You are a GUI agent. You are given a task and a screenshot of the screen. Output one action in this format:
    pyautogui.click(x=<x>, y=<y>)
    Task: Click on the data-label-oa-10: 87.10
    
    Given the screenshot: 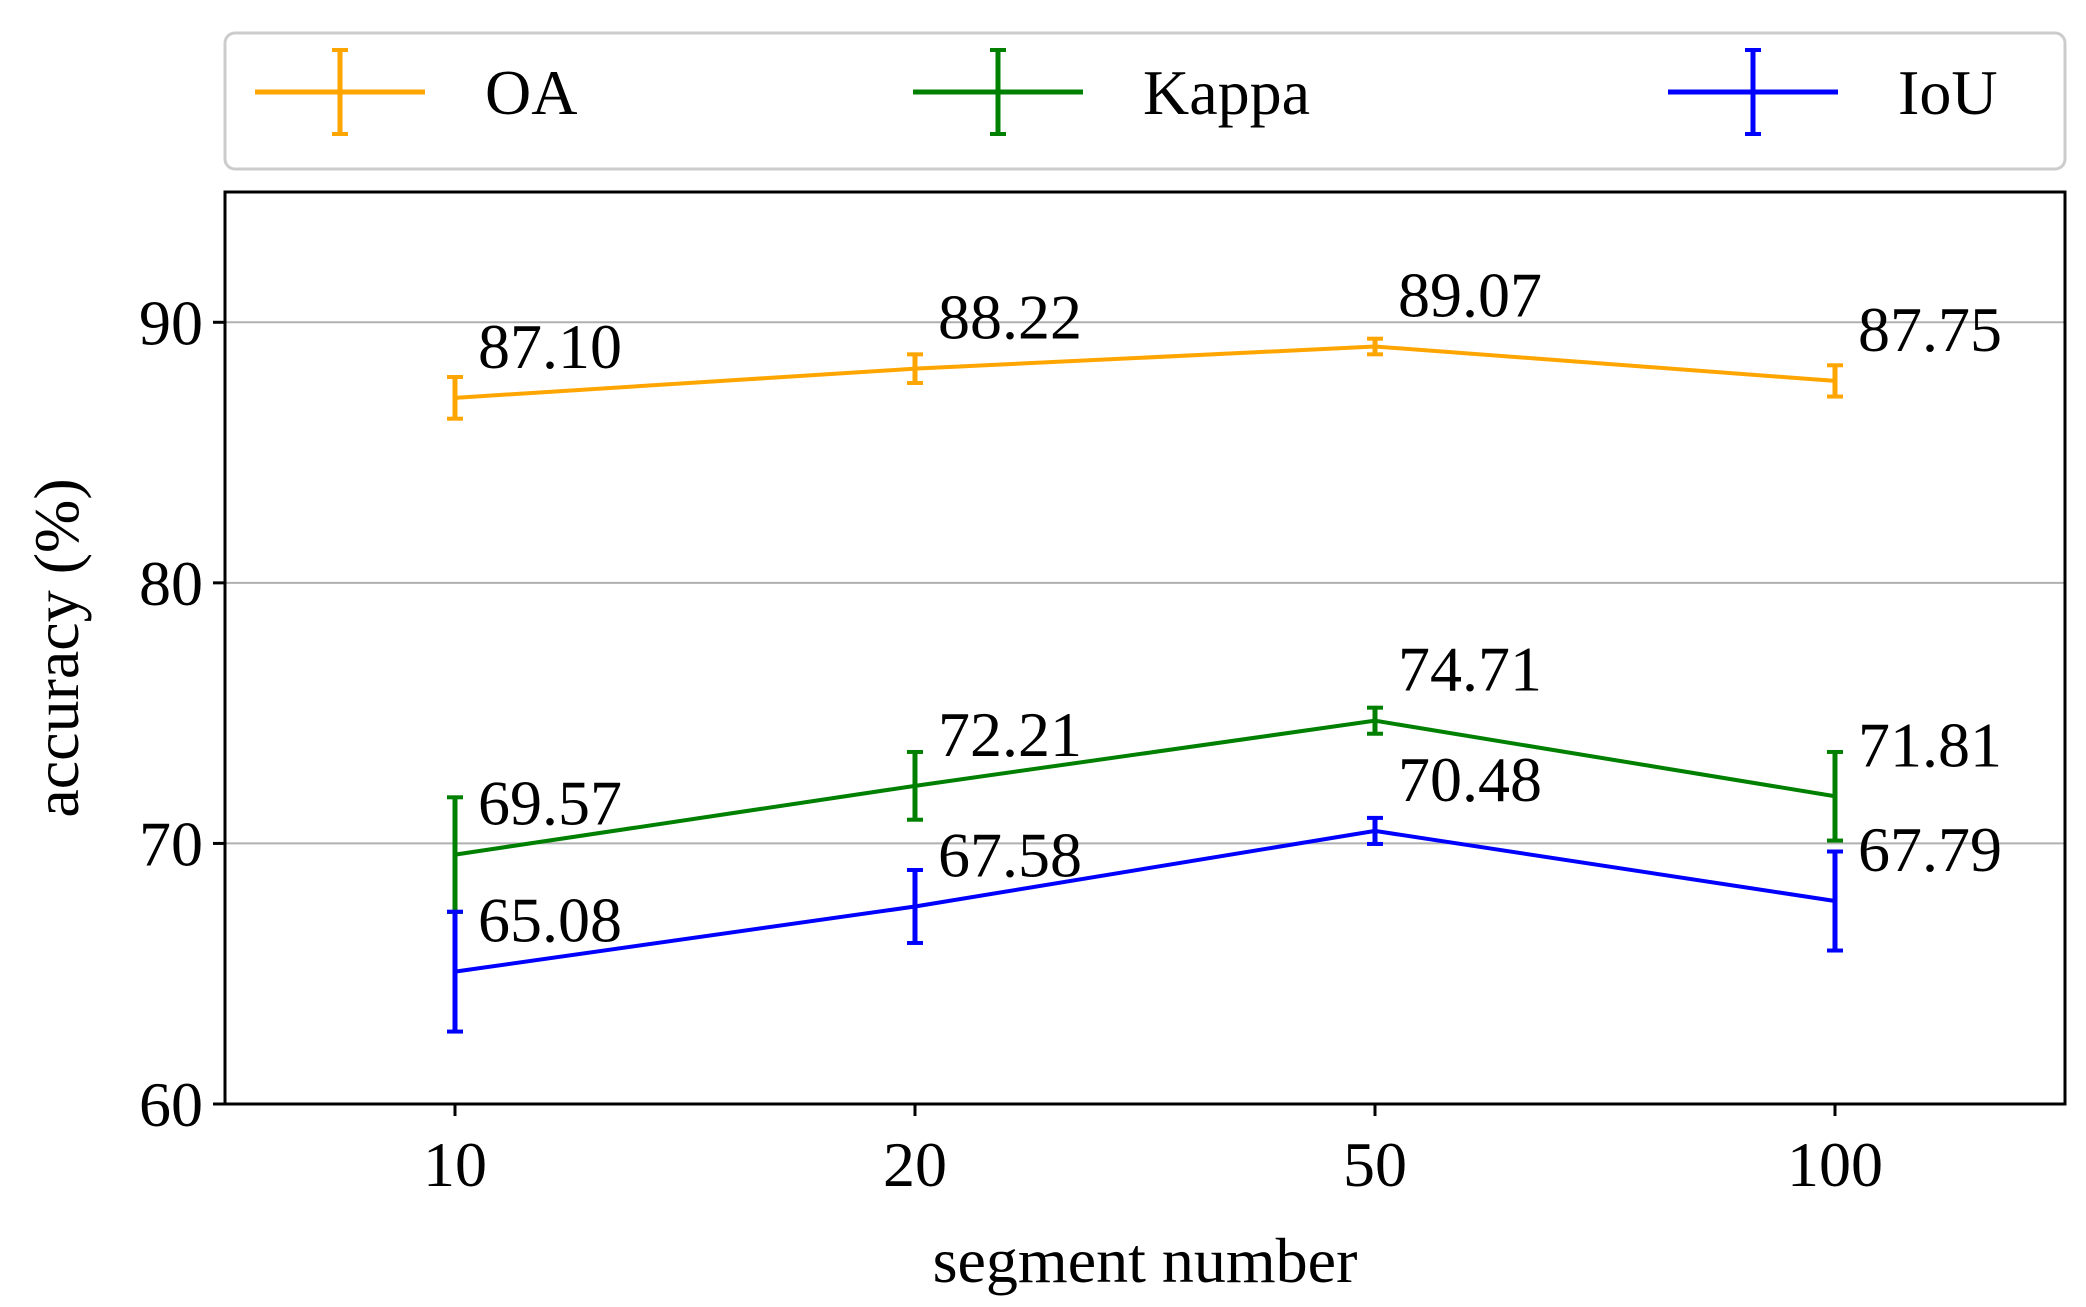 What is the action you would take?
    pyautogui.click(x=550, y=346)
    